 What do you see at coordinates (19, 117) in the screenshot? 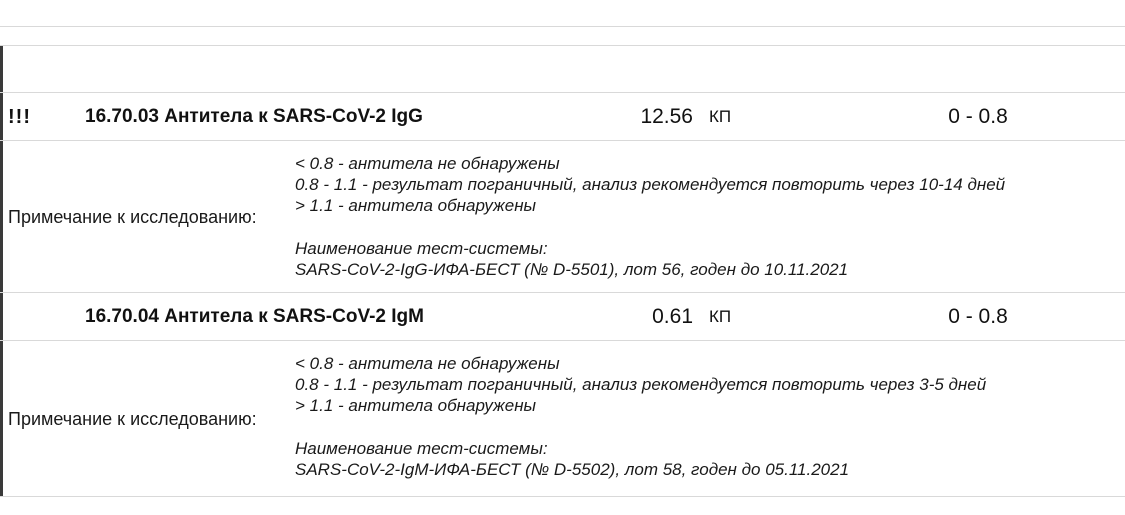
I see `abnormal-flag-igg: !!!` at bounding box center [19, 117].